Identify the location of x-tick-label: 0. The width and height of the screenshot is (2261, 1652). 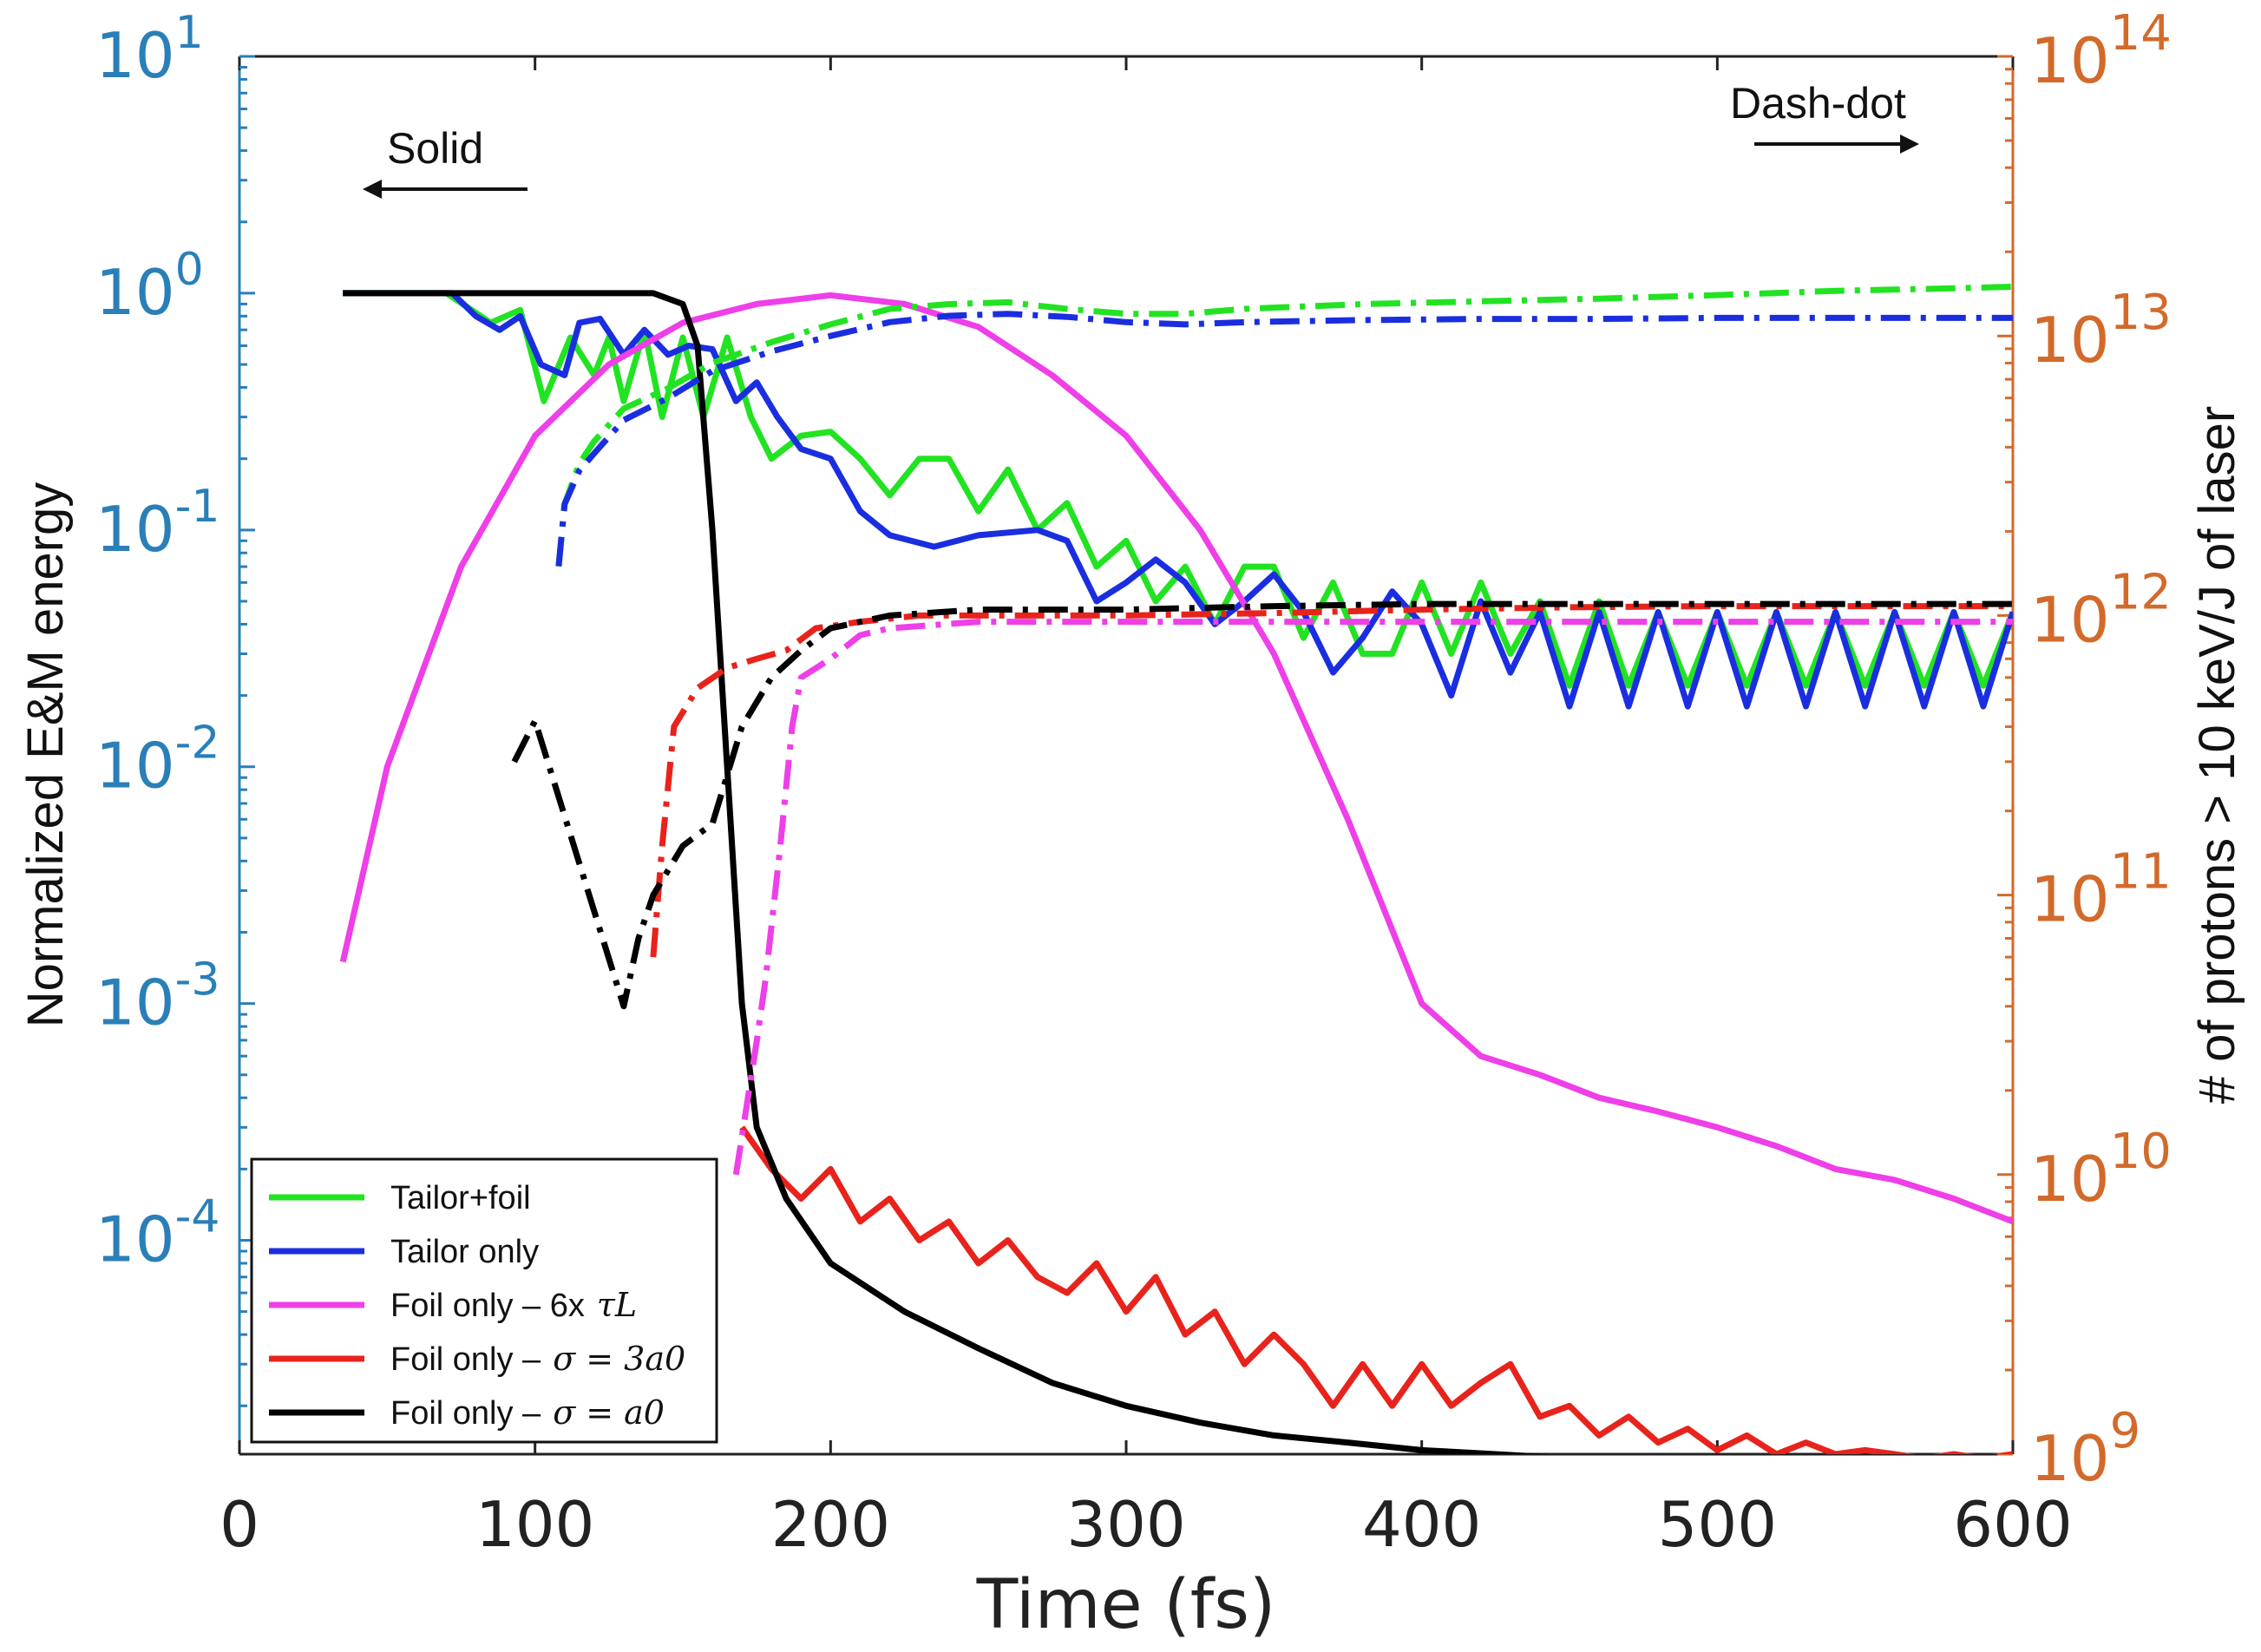
(239, 1525).